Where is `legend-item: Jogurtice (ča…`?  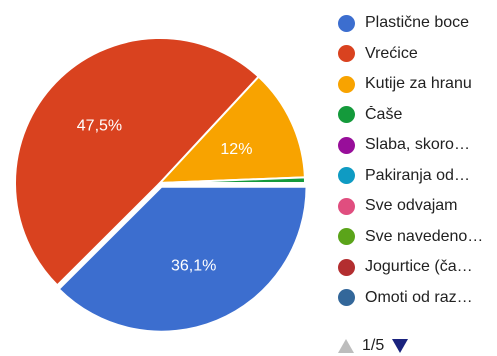 legend-item: Jogurtice (ča… is located at coordinates (417, 267).